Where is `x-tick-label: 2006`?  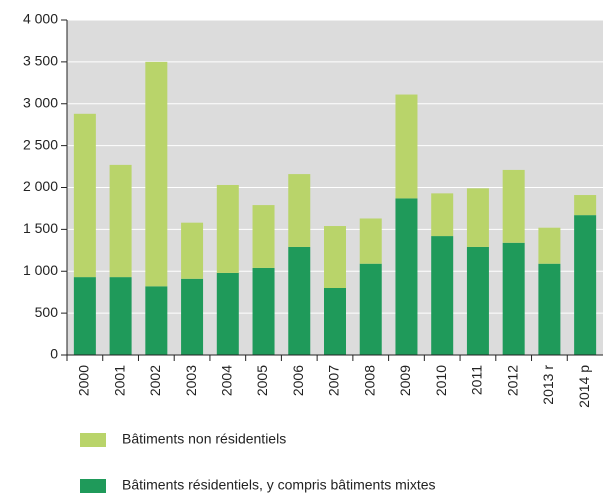
x-tick-label: 2006 is located at coordinates (298, 380).